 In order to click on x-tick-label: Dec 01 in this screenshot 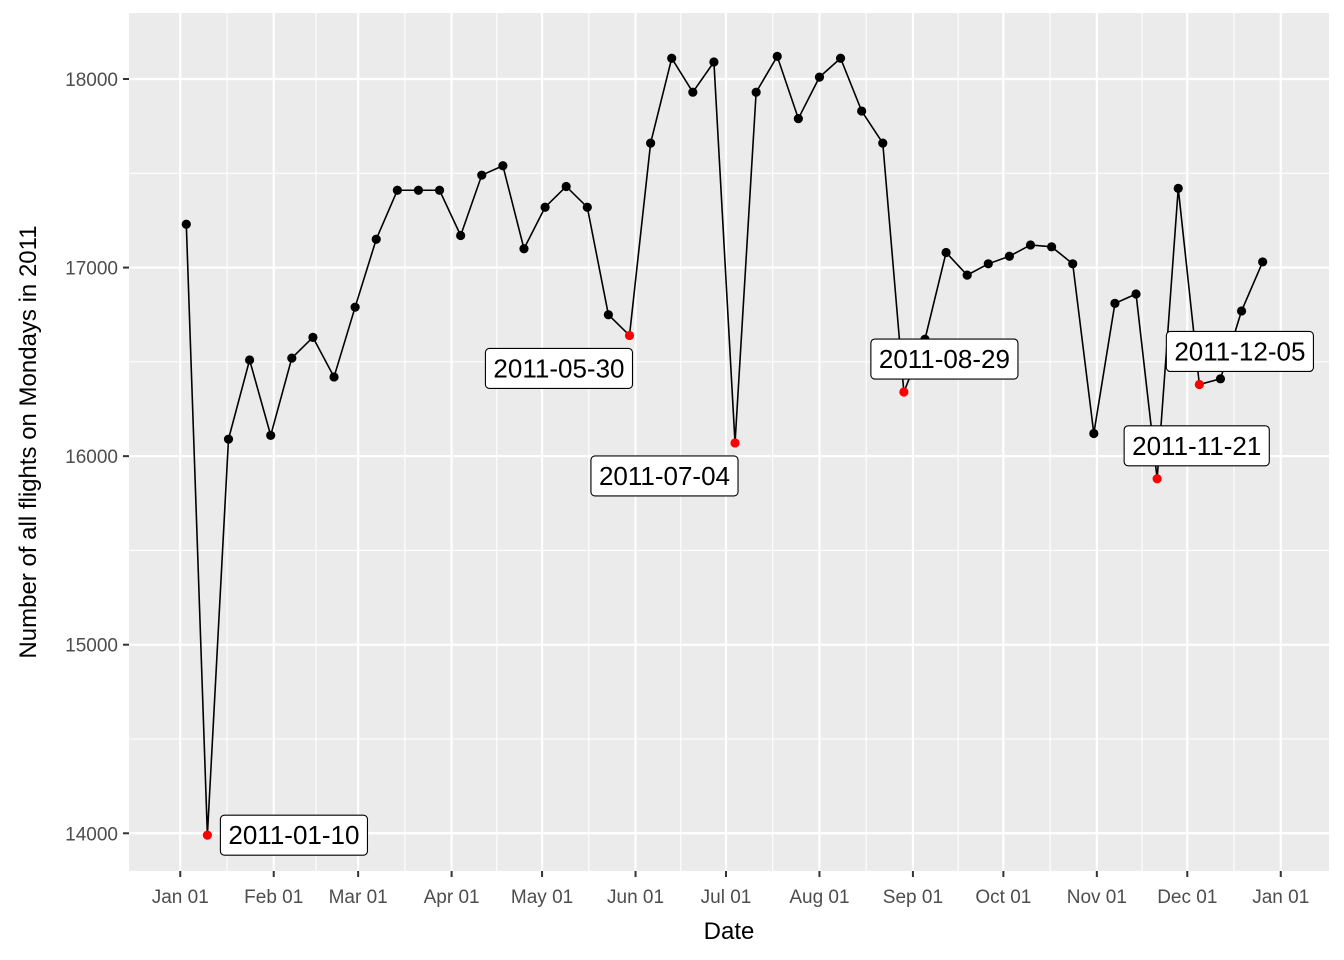, I will do `click(1187, 897)`.